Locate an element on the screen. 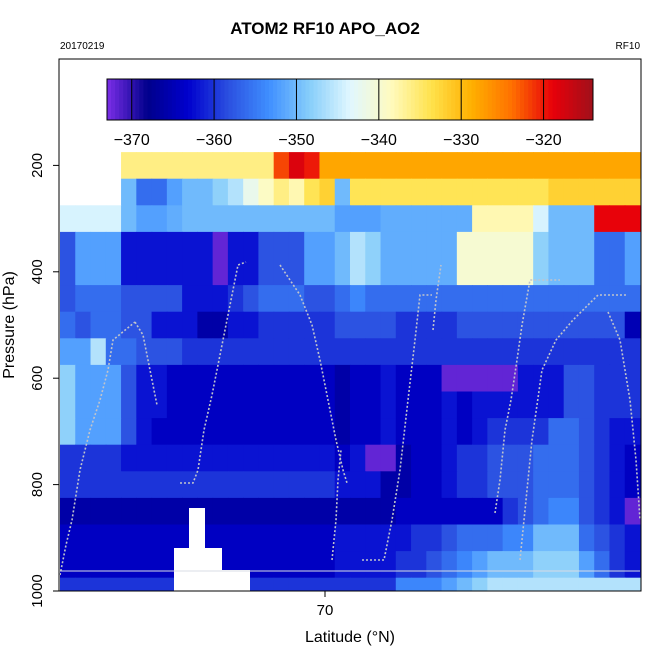  flight-id: RF10 is located at coordinates (627, 46).